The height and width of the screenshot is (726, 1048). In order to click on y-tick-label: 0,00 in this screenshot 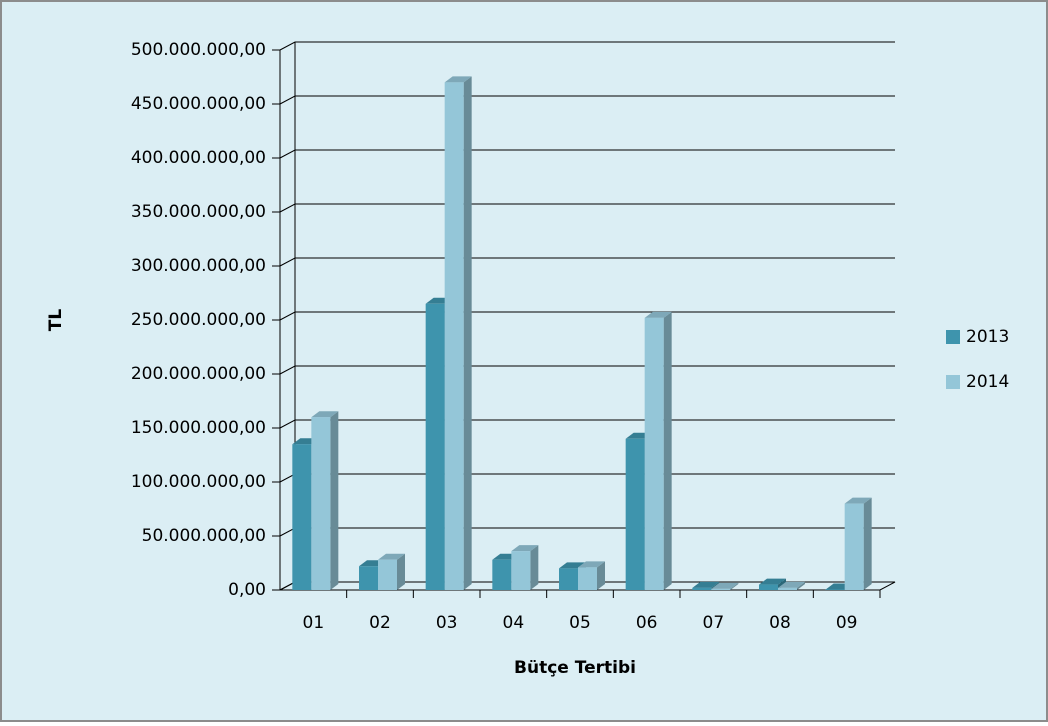, I will do `click(247, 590)`.